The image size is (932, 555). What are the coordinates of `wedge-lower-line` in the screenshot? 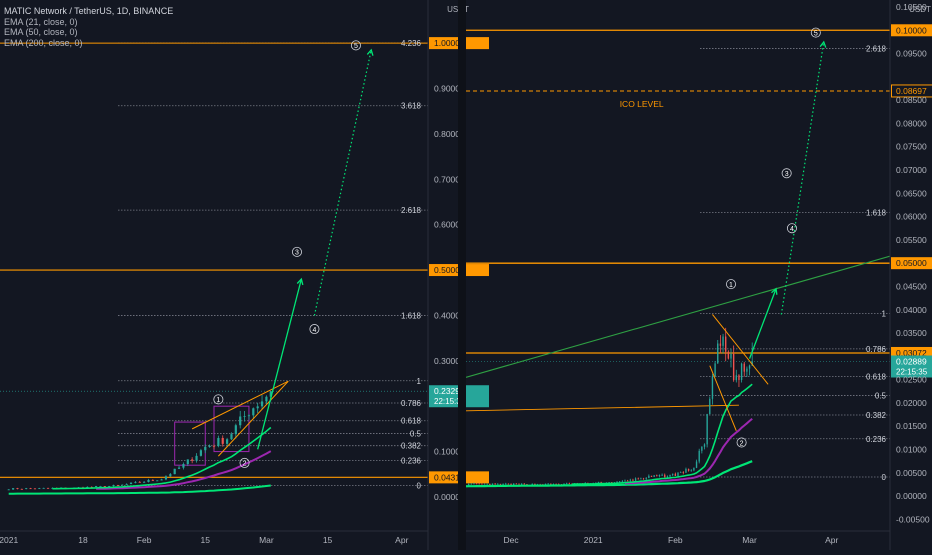 It's located at (253, 418).